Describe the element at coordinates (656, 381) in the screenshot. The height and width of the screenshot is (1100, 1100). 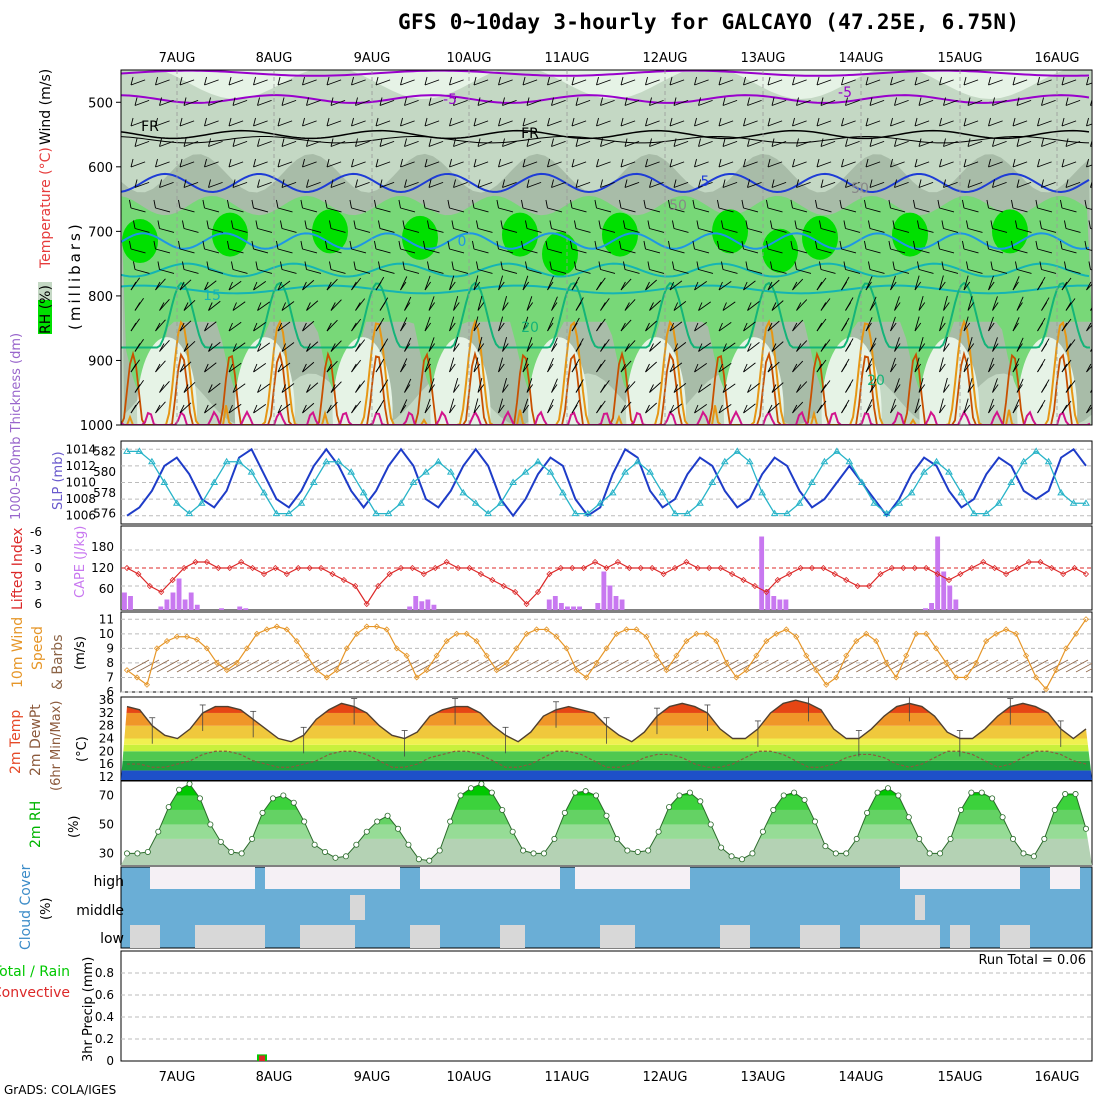
I see `surface-dry-dome` at that location.